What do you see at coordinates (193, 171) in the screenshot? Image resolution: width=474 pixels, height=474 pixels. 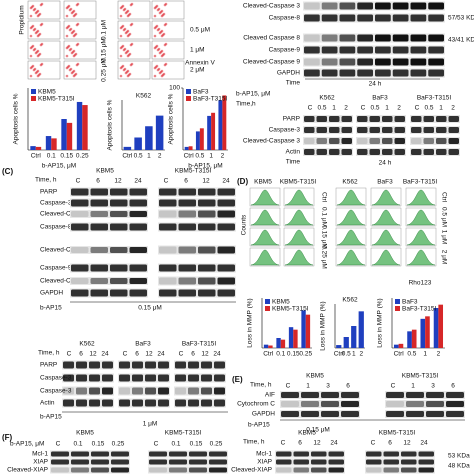 I see `label: KBM5-T315I` at bounding box center [193, 171].